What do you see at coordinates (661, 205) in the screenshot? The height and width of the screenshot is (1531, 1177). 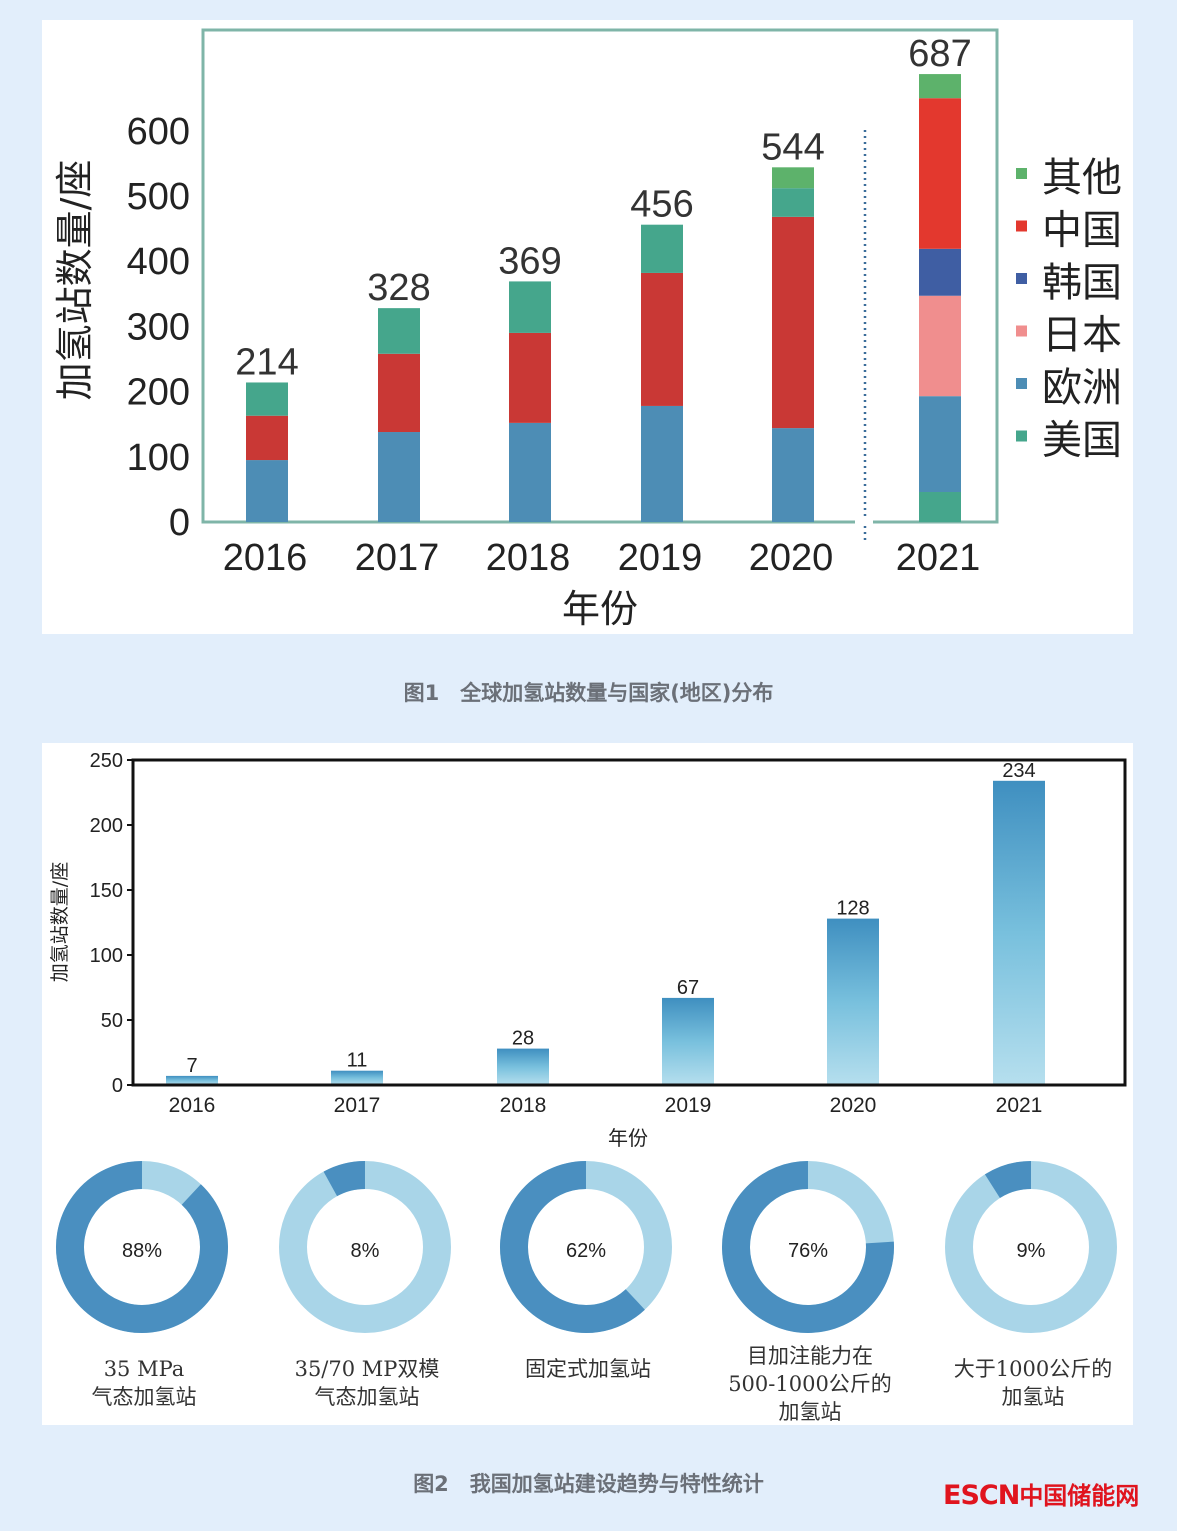 I see `bar-total-label: 456` at bounding box center [661, 205].